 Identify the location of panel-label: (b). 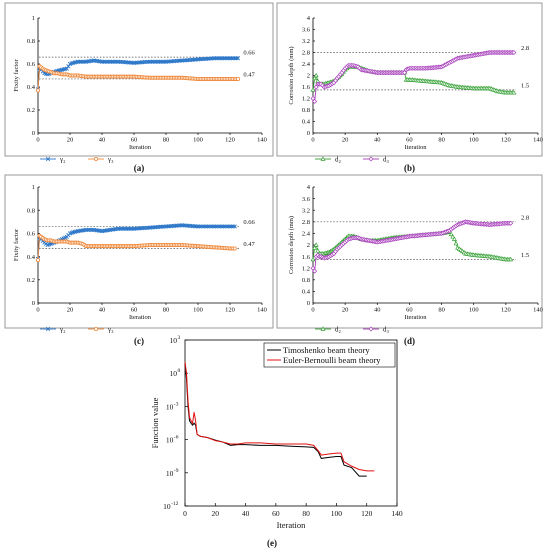
(409, 168).